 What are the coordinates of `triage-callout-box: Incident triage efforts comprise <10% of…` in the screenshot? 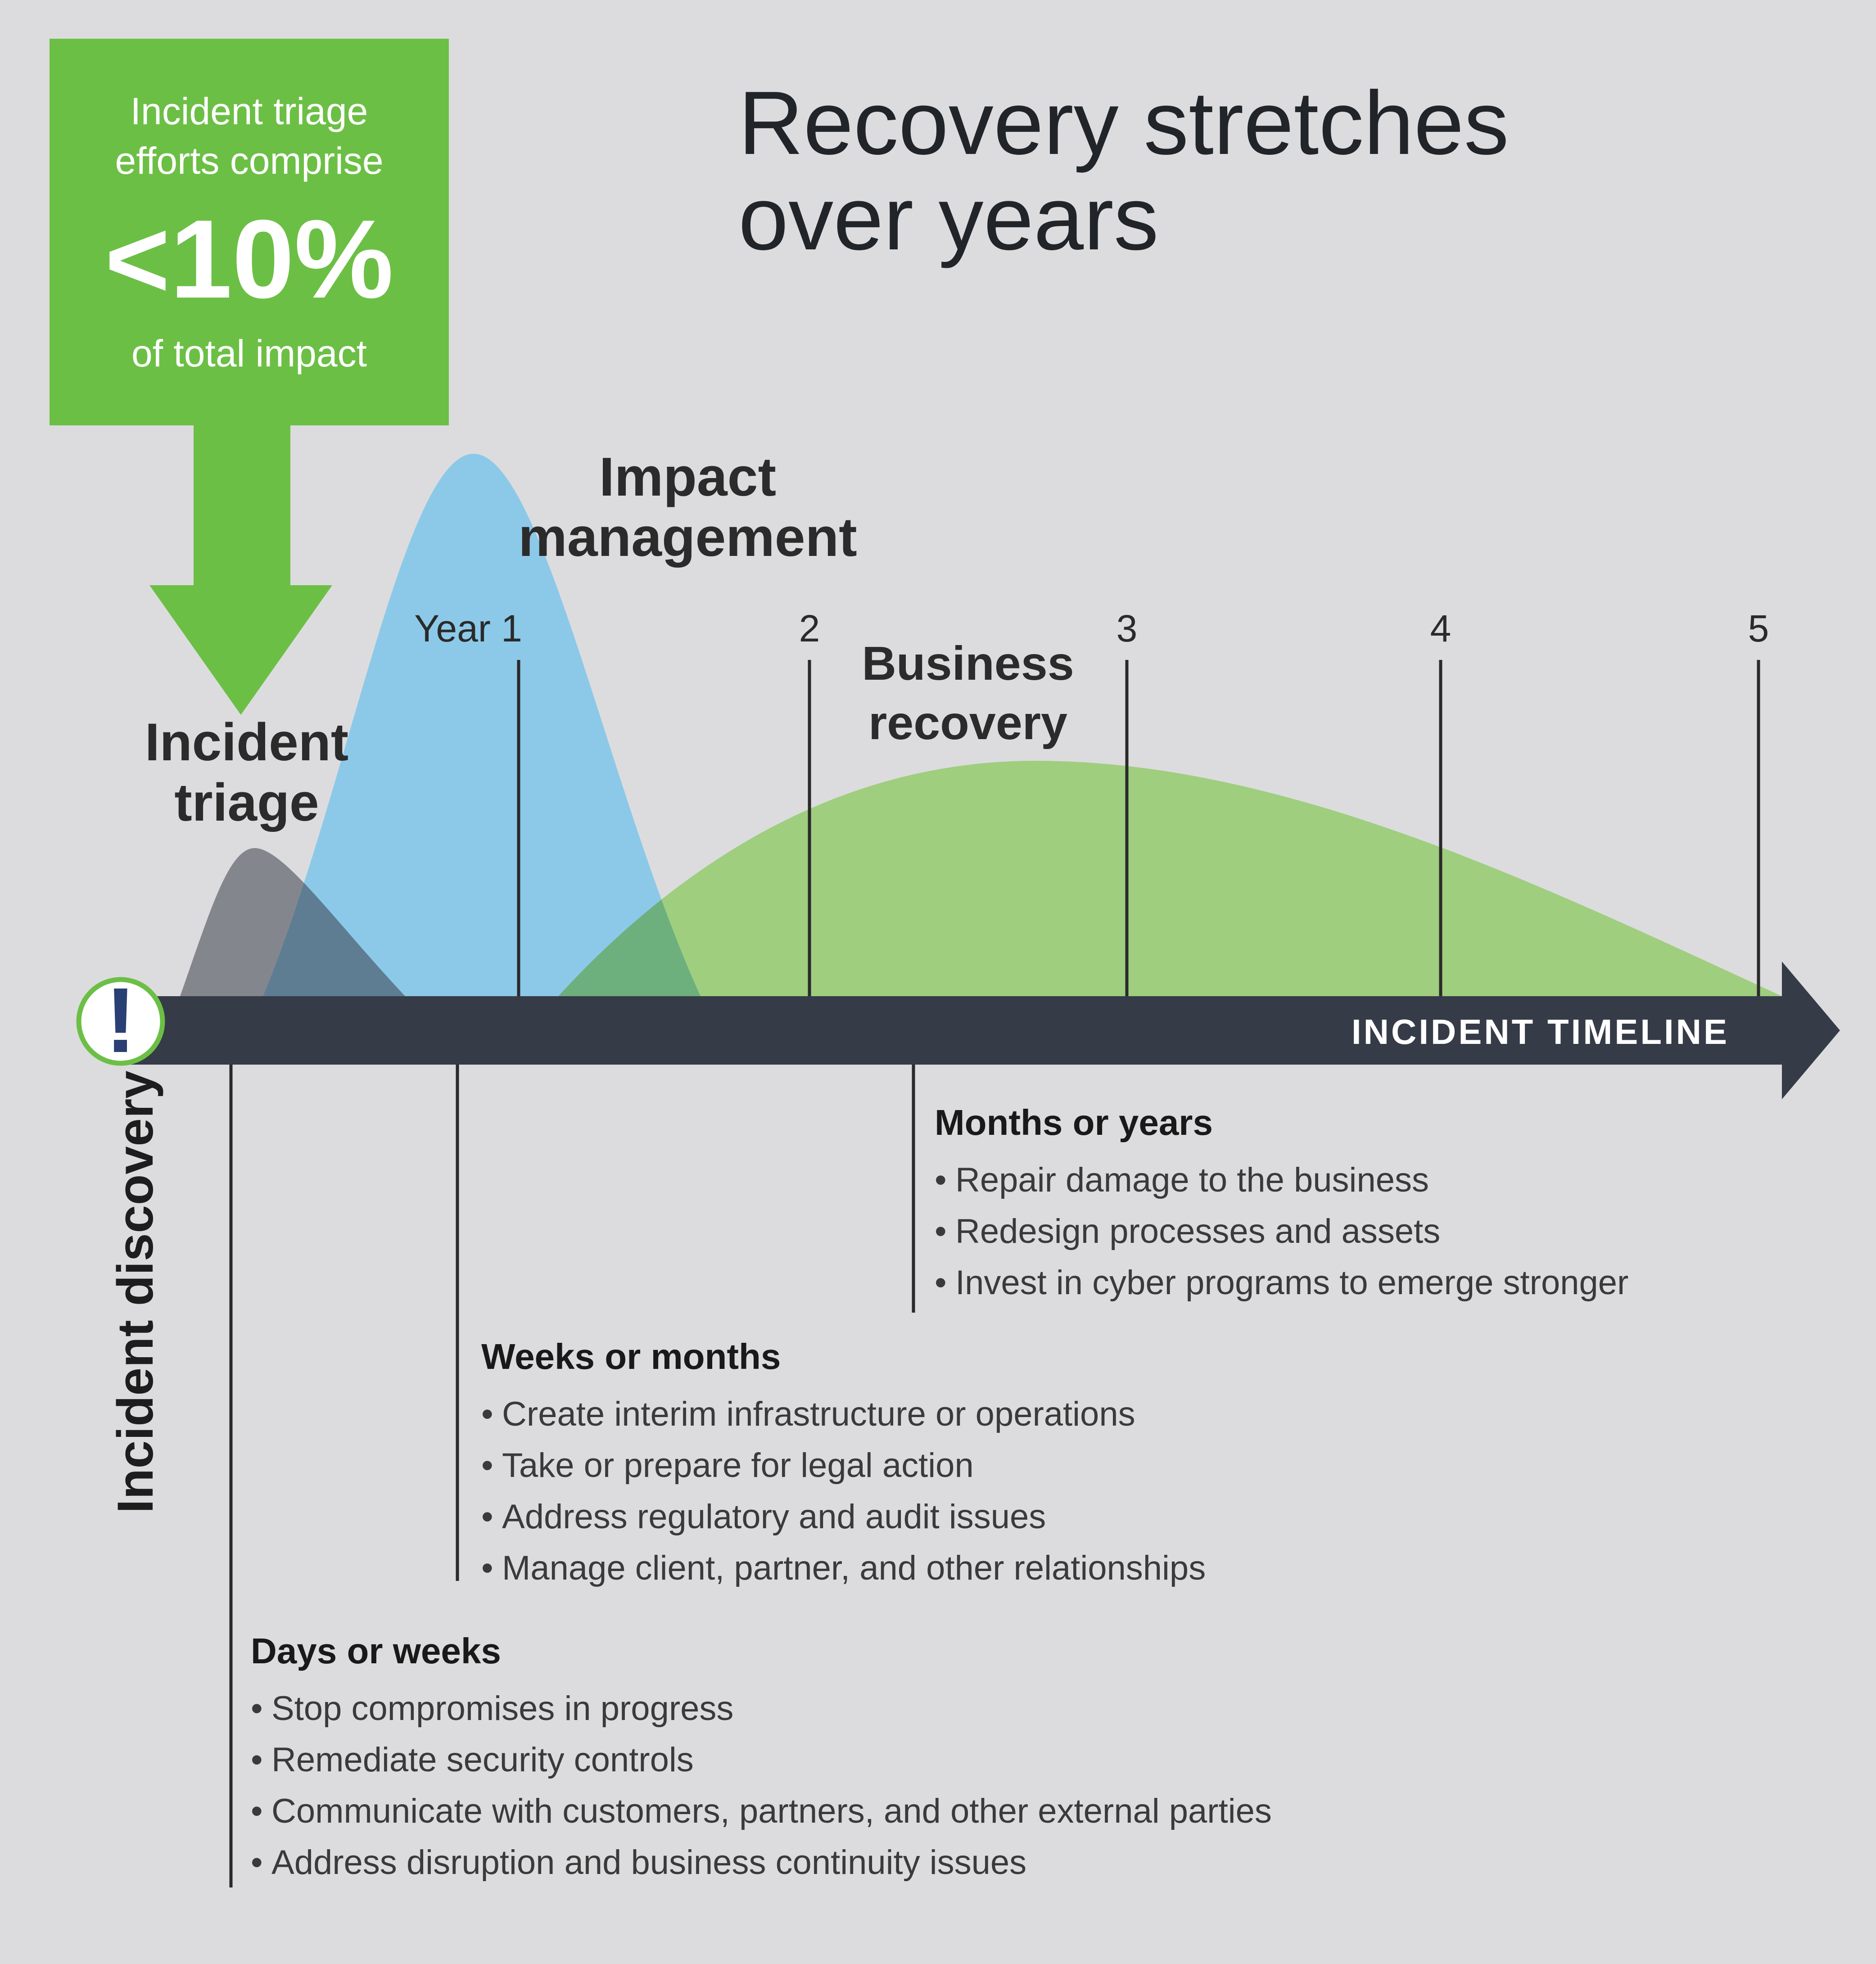 It's located at (249, 232).